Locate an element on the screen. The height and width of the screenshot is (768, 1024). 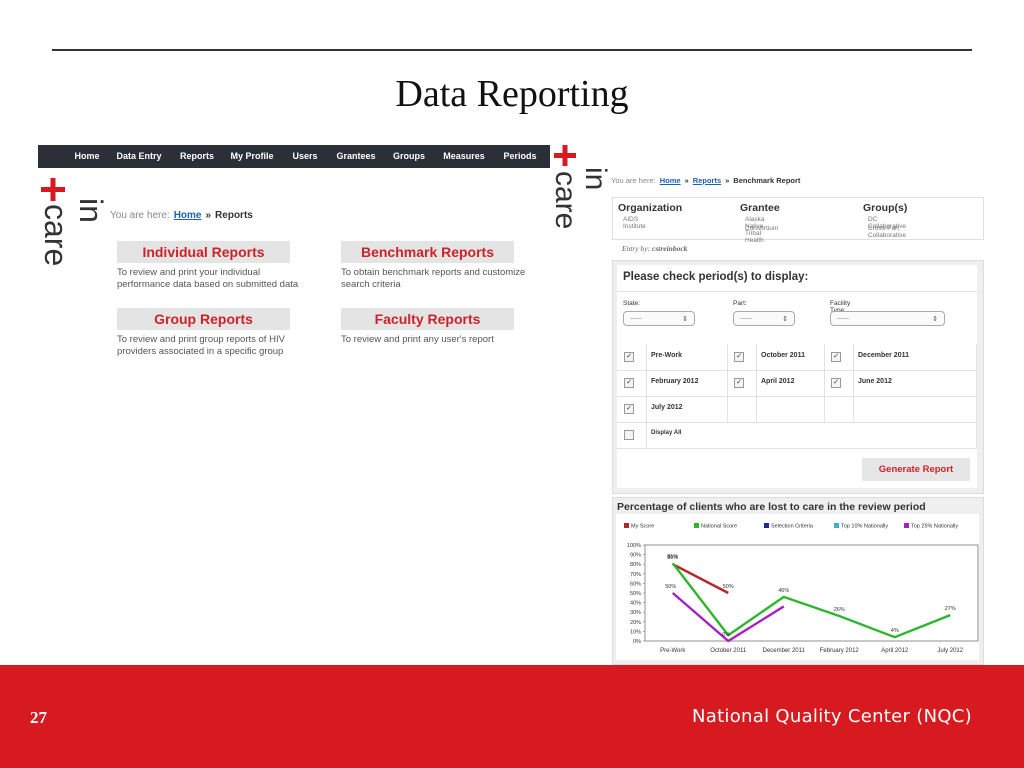
y-tick-label: 100% is located at coordinates (634, 546).